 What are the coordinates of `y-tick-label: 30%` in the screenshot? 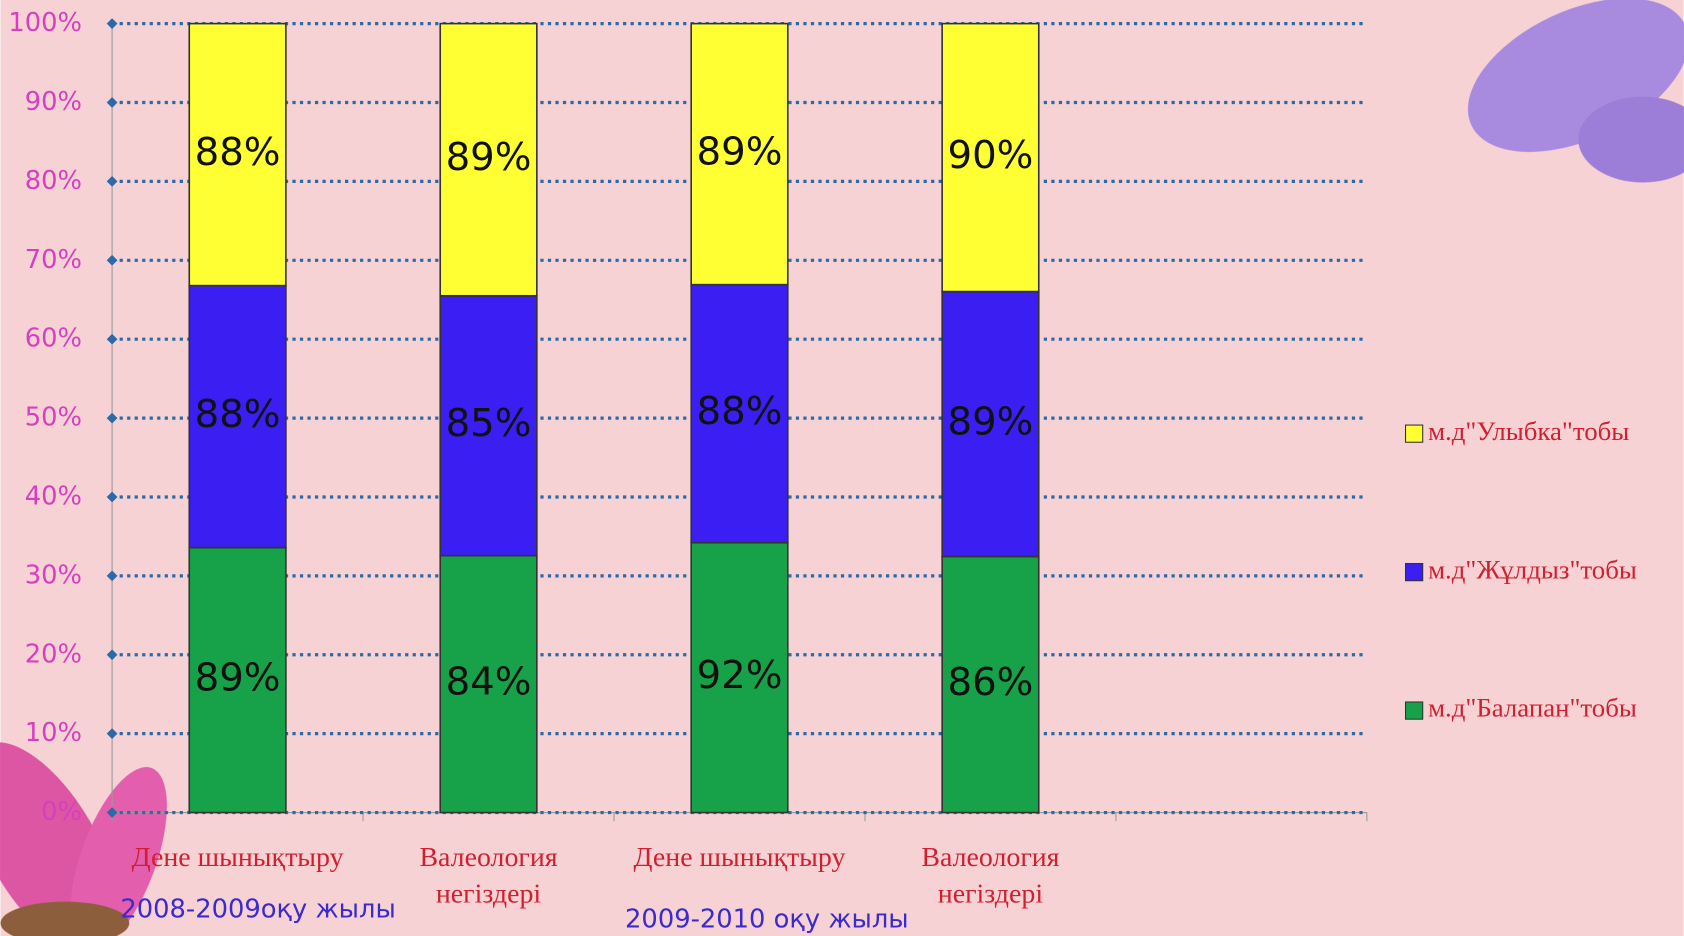 It's located at (53, 575).